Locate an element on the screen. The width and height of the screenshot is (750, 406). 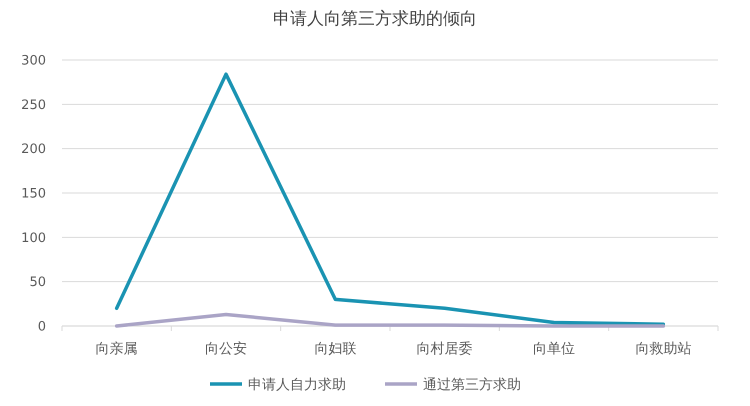
y-tick-label: 300 is located at coordinates (33, 61).